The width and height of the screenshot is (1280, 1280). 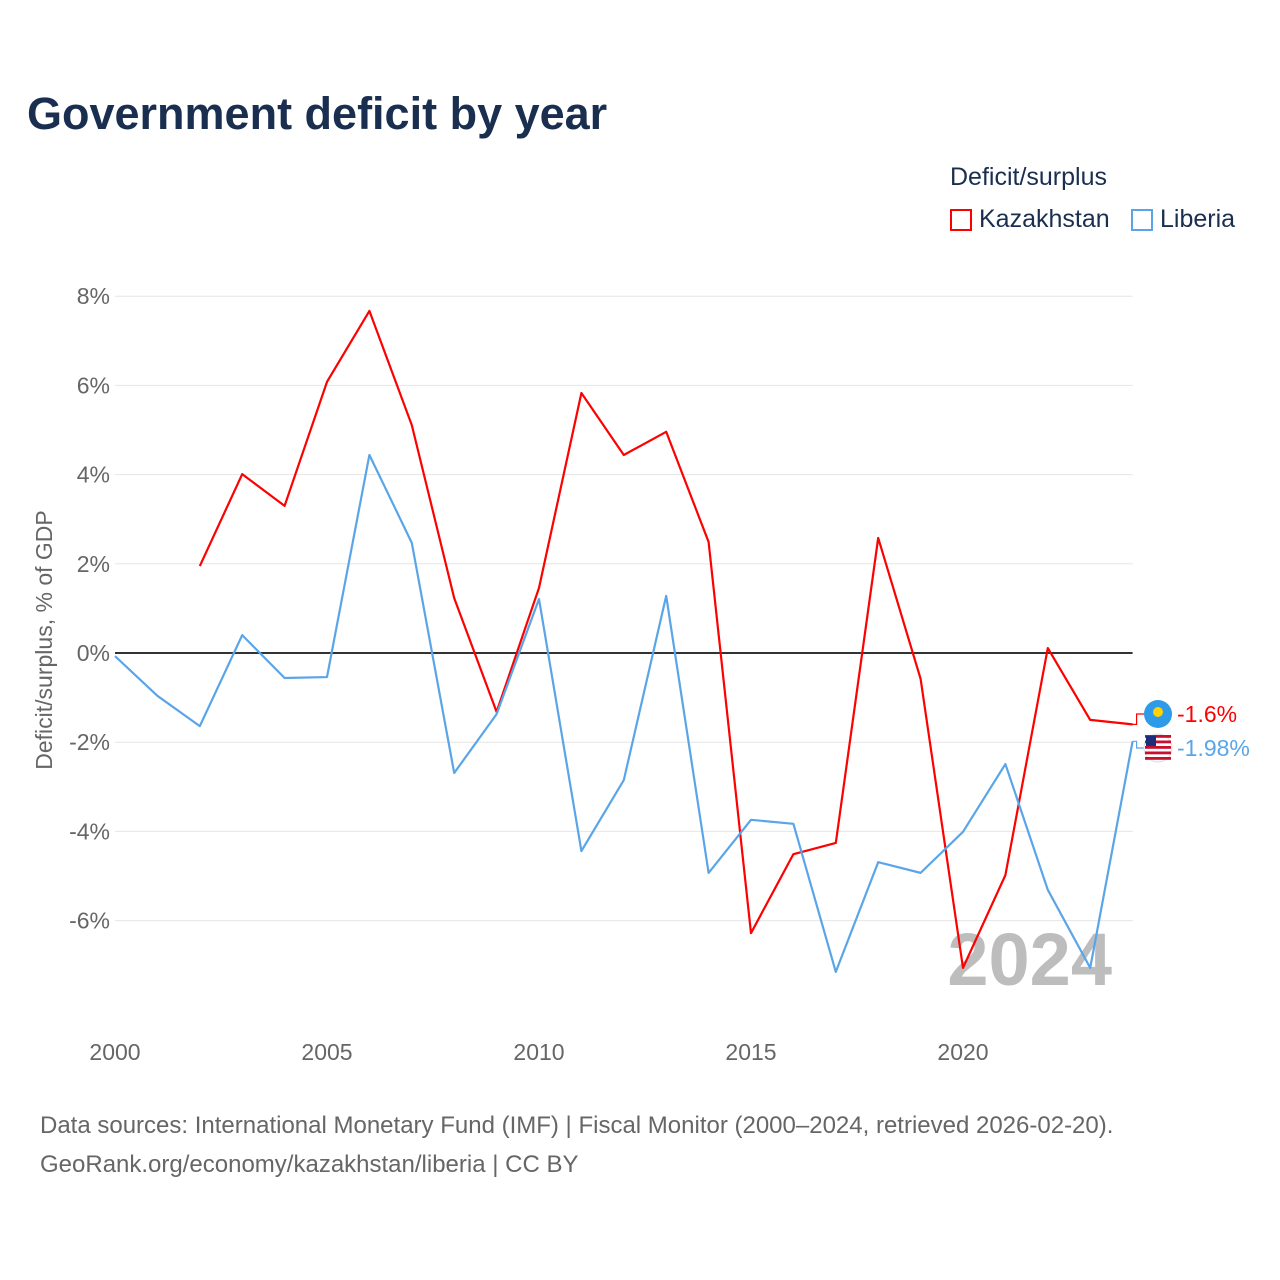 What do you see at coordinates (93, 385) in the screenshot?
I see `y-tick-label: 6%` at bounding box center [93, 385].